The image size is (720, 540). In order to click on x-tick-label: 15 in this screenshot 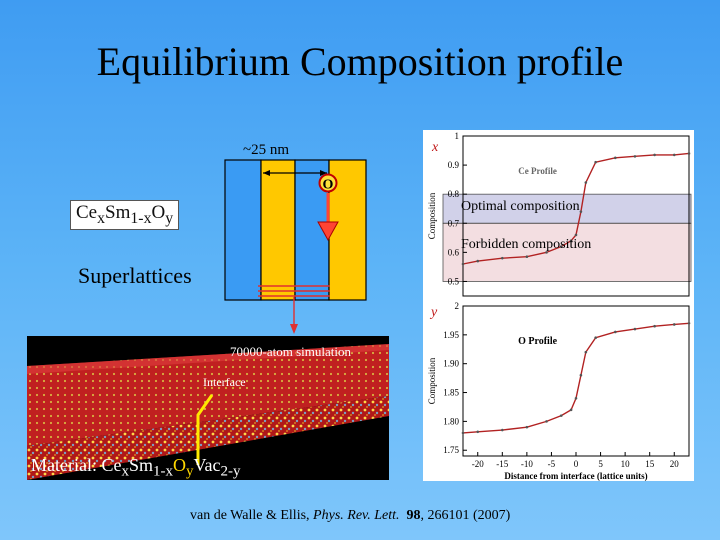, I will do `click(650, 464)`.